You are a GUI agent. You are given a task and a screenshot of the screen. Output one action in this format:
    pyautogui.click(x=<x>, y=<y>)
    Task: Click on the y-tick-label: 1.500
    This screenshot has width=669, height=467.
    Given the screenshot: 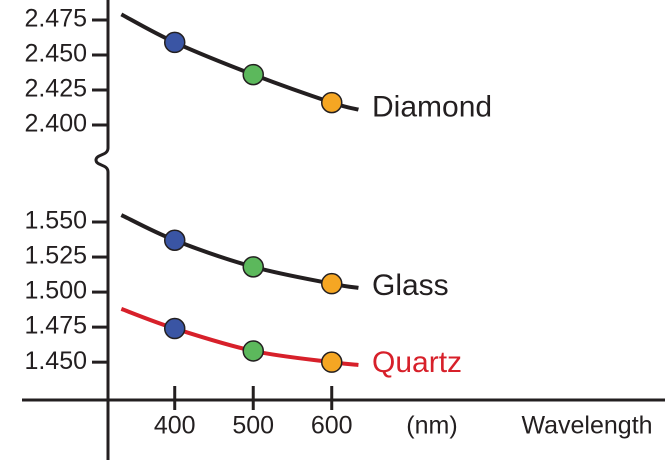 What is the action you would take?
    pyautogui.click(x=55, y=291)
    